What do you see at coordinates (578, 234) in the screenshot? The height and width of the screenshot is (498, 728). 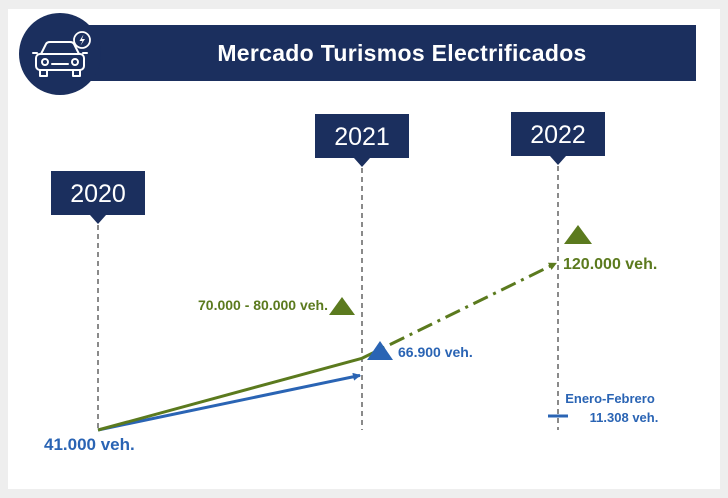 I see `triangle-marker-green-2022` at bounding box center [578, 234].